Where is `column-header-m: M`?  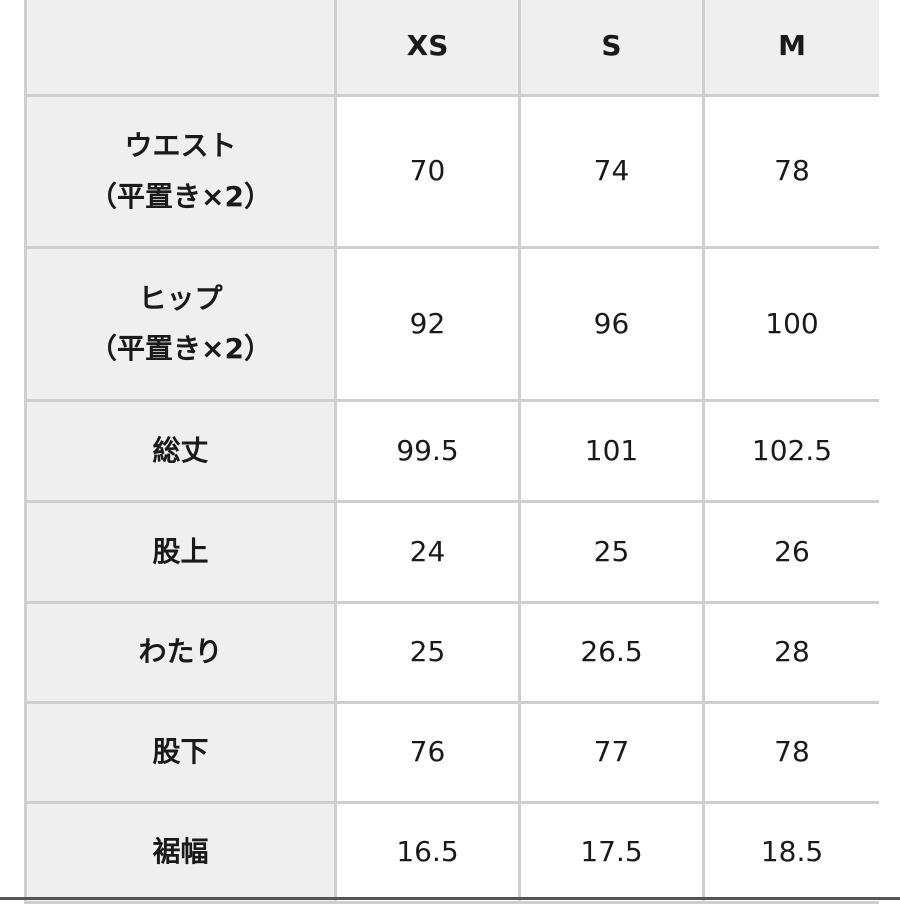
column-header-m: M is located at coordinates (792, 48).